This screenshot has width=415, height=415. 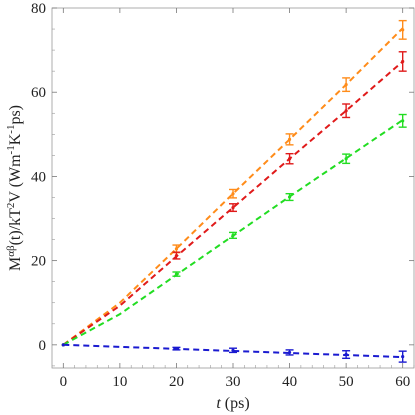 What do you see at coordinates (402, 382) in the screenshot?
I see `x-tick-label: 60` at bounding box center [402, 382].